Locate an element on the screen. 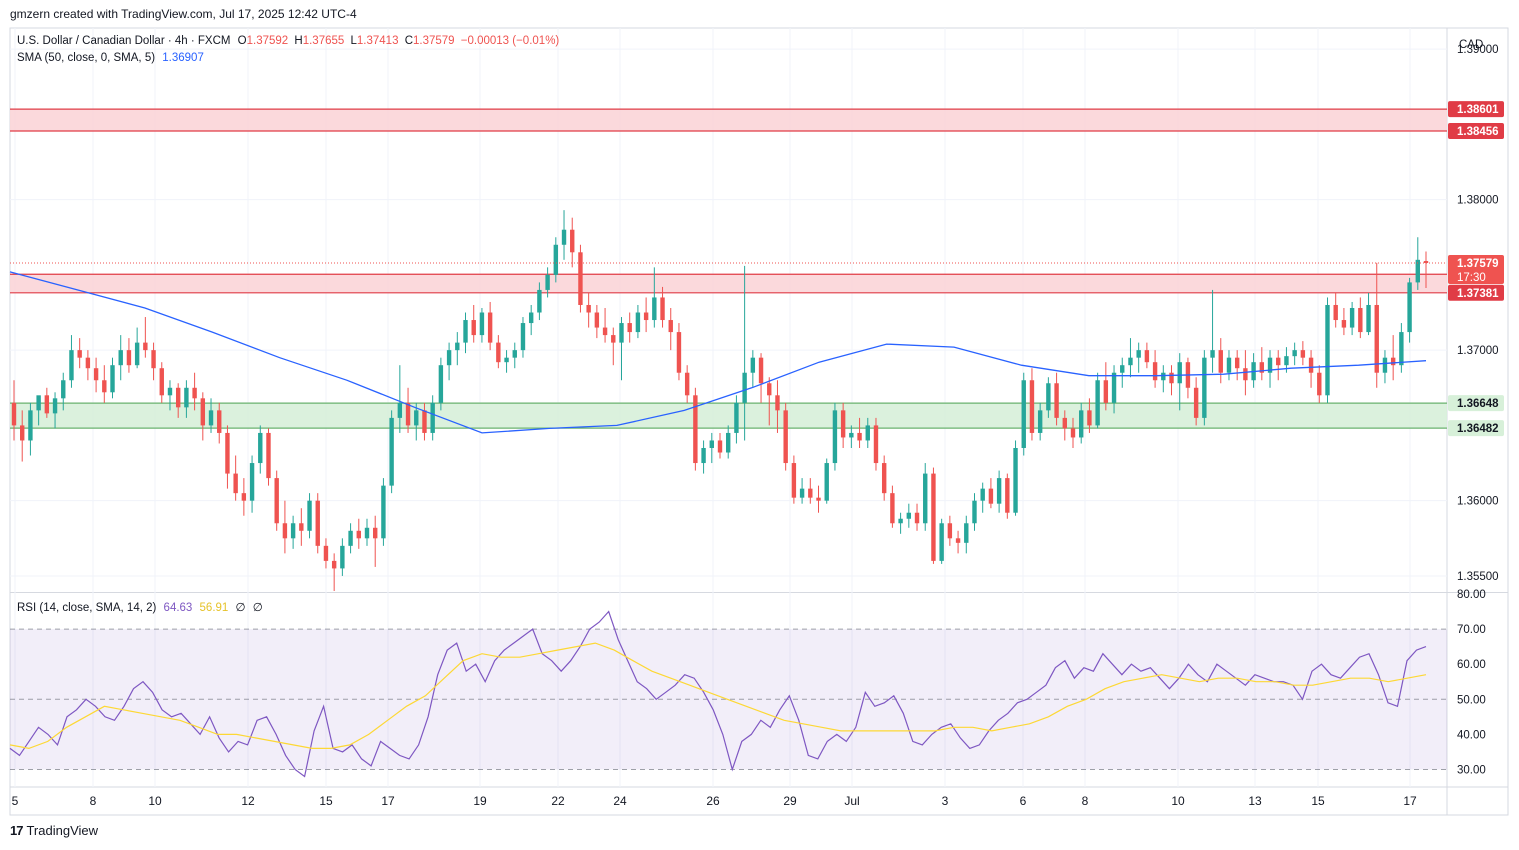  y-tick-label: 1.36000 is located at coordinates (1478, 502).